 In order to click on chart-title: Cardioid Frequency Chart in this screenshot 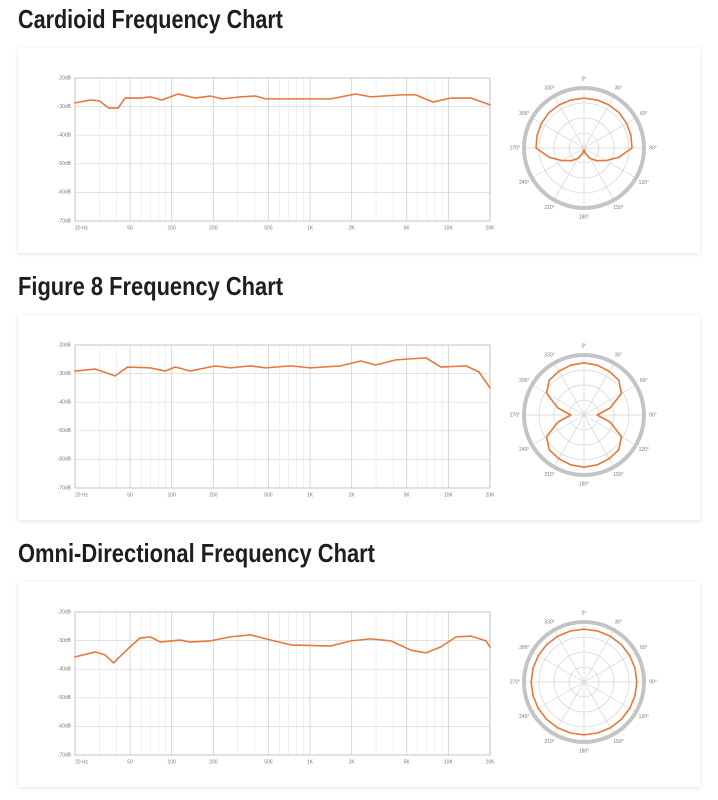, I will do `click(150, 19)`.